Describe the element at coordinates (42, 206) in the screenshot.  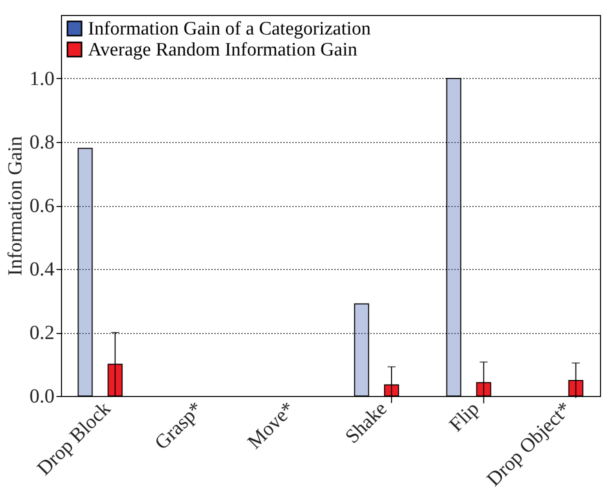
I see `y-tick-label: 0.6` at that location.